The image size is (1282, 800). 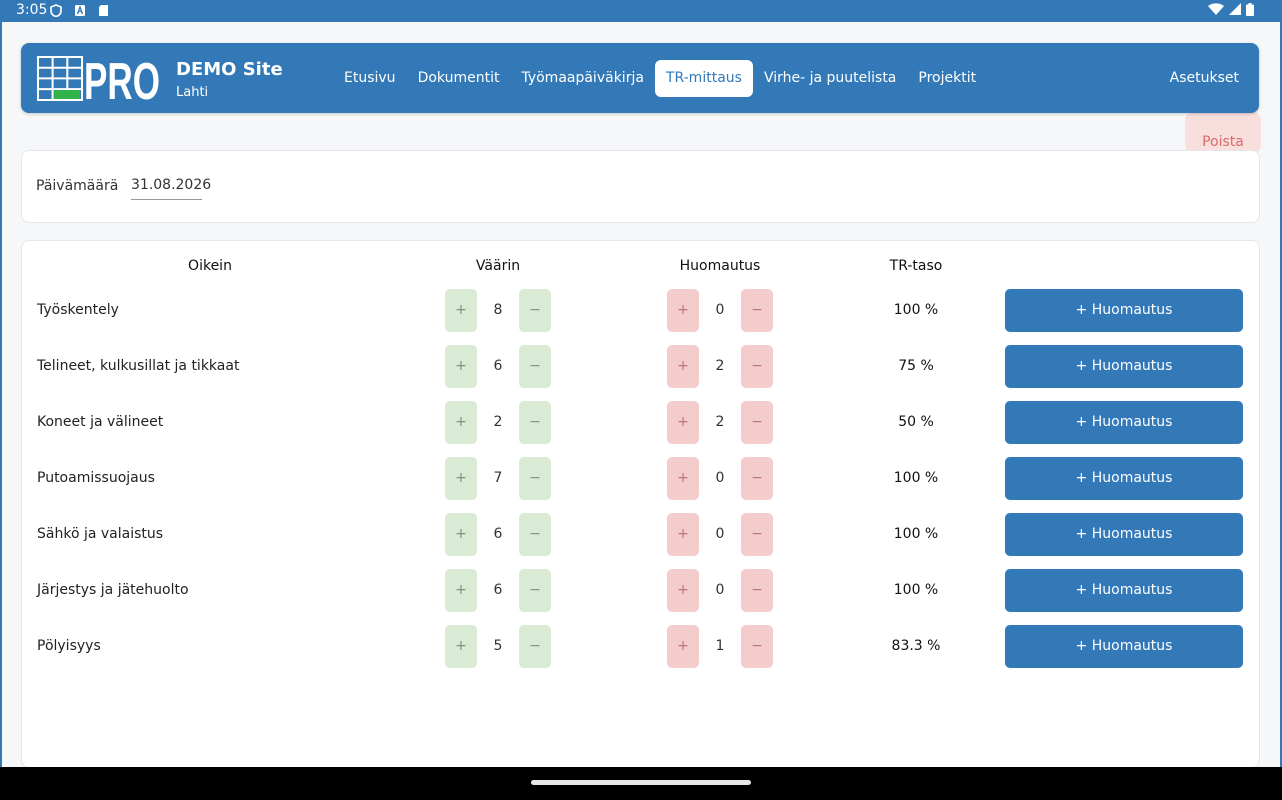 I want to click on home-handle, so click(x=641, y=782).